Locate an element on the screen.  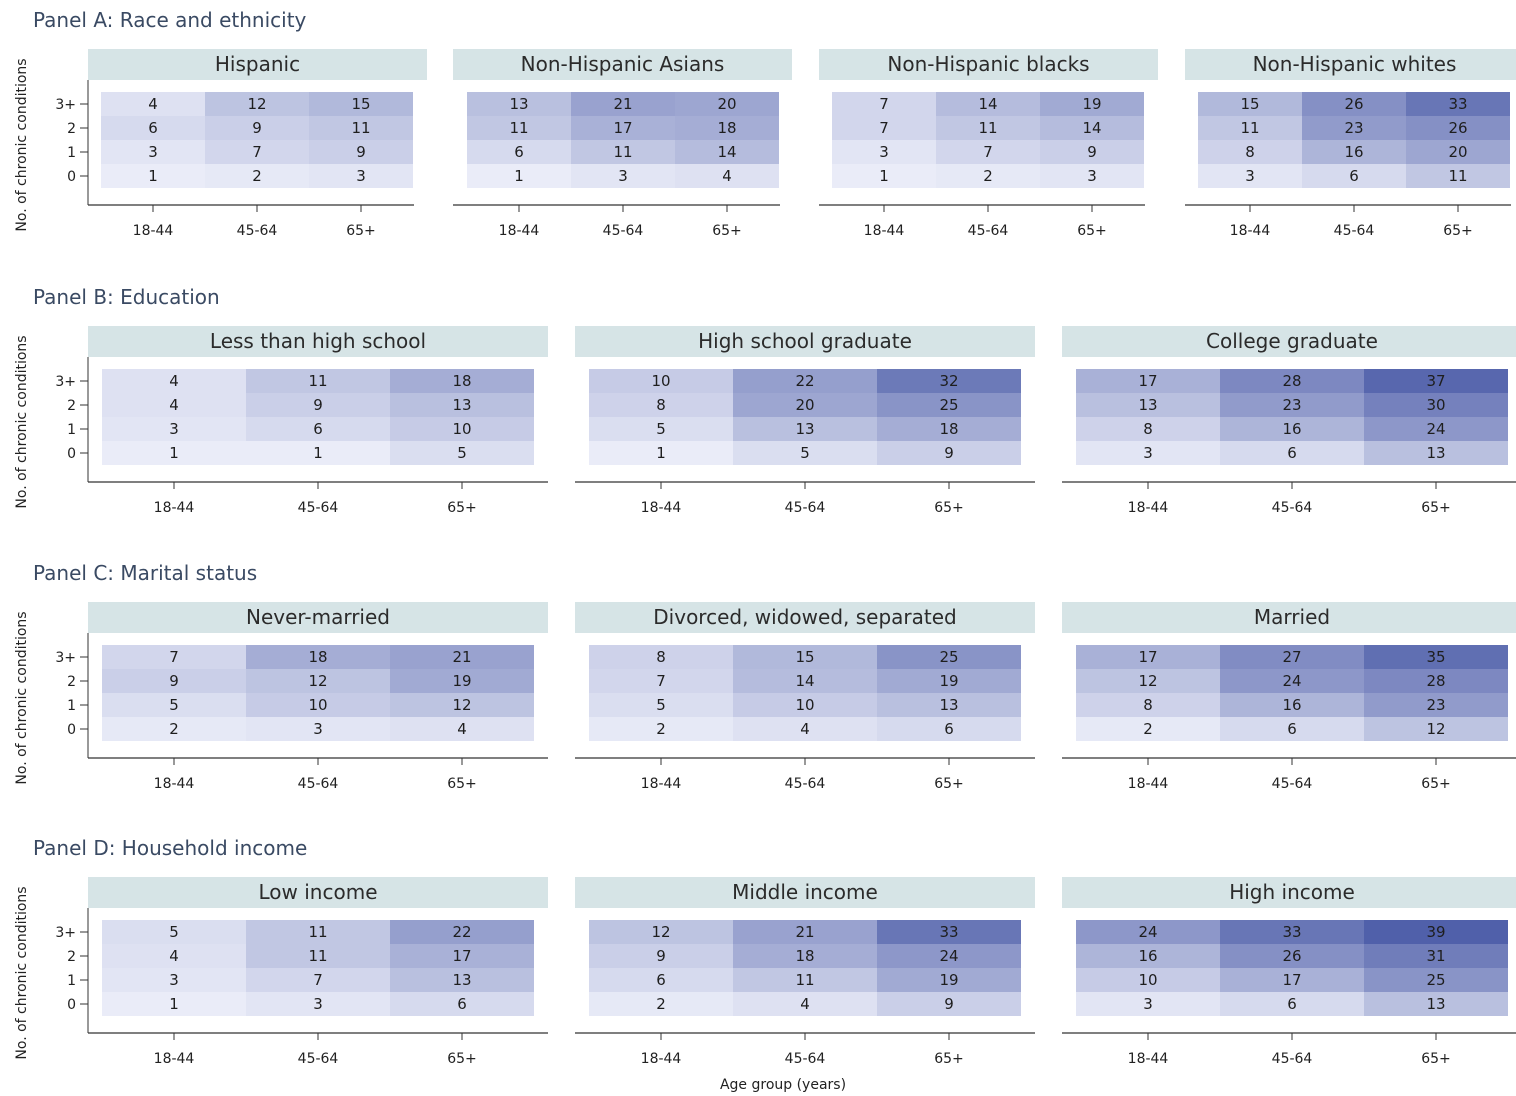
cell-value-label: 31 is located at coordinates (1435, 956).